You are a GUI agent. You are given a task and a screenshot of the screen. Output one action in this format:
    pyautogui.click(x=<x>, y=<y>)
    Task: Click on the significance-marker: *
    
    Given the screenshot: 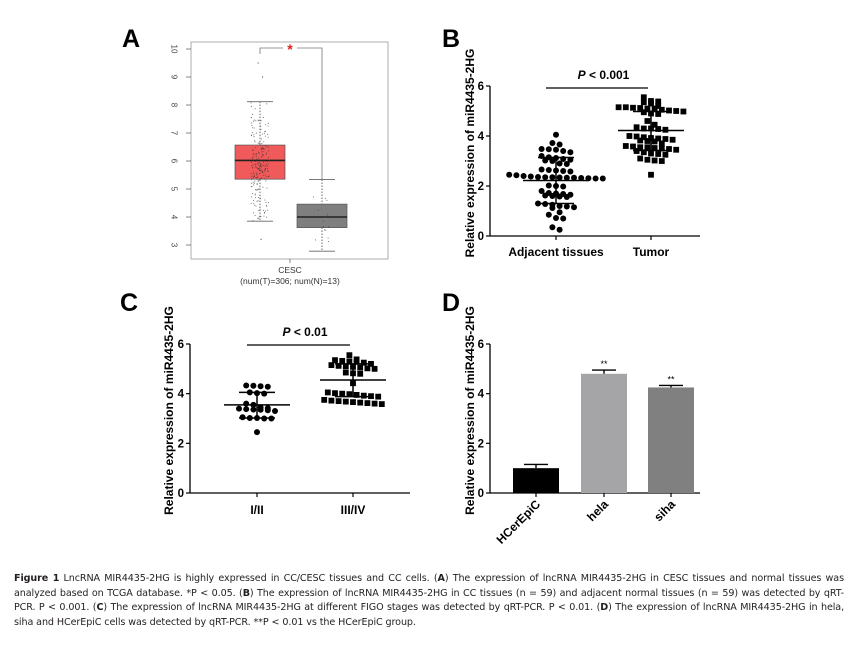 What is the action you would take?
    pyautogui.click(x=290, y=49)
    